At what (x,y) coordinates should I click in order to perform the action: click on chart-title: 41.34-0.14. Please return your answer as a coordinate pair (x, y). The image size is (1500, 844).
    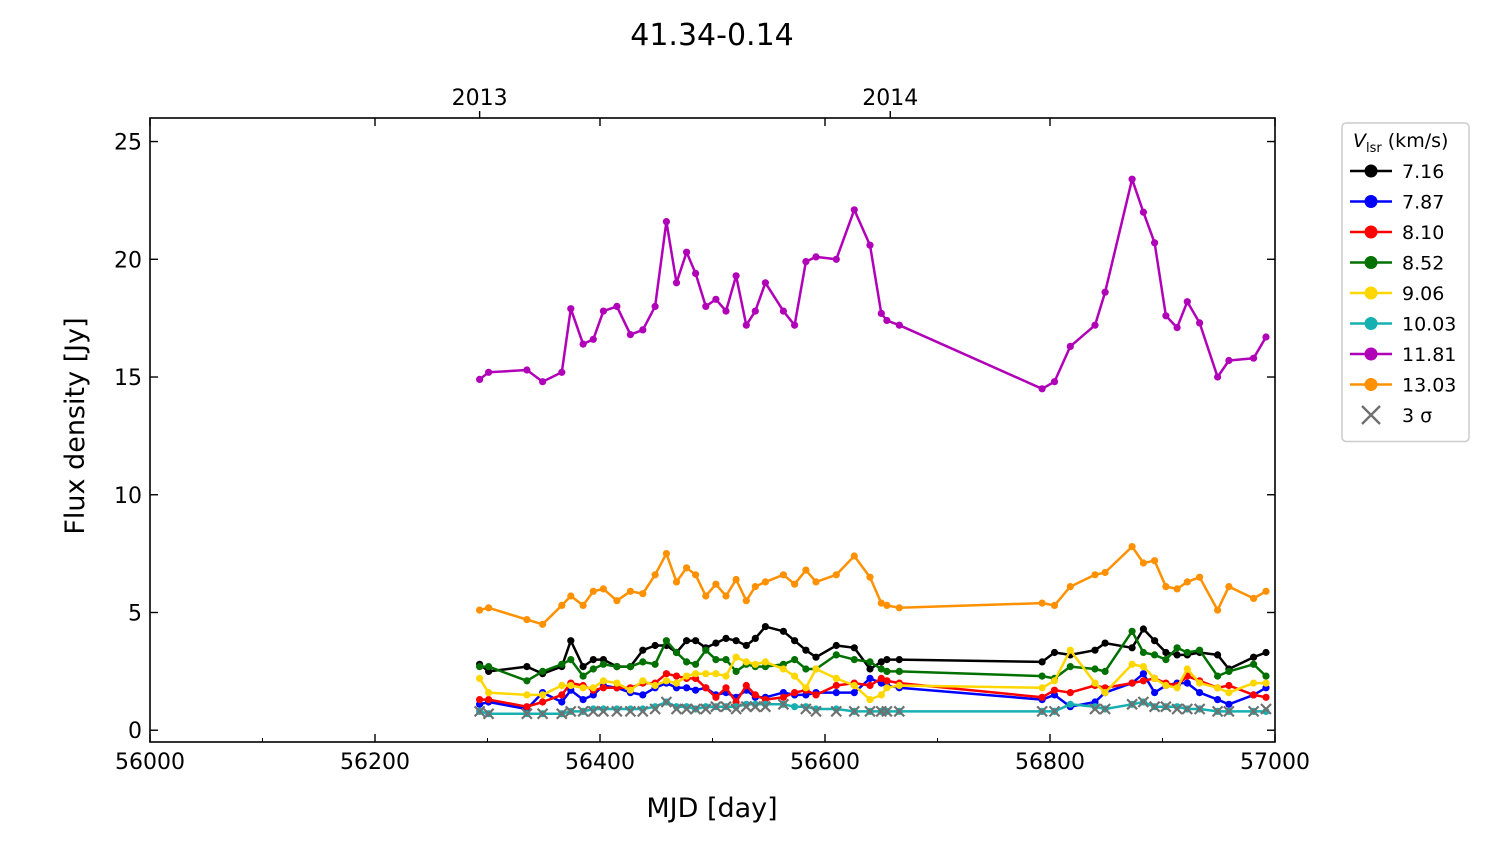
    Looking at the image, I should click on (712, 35).